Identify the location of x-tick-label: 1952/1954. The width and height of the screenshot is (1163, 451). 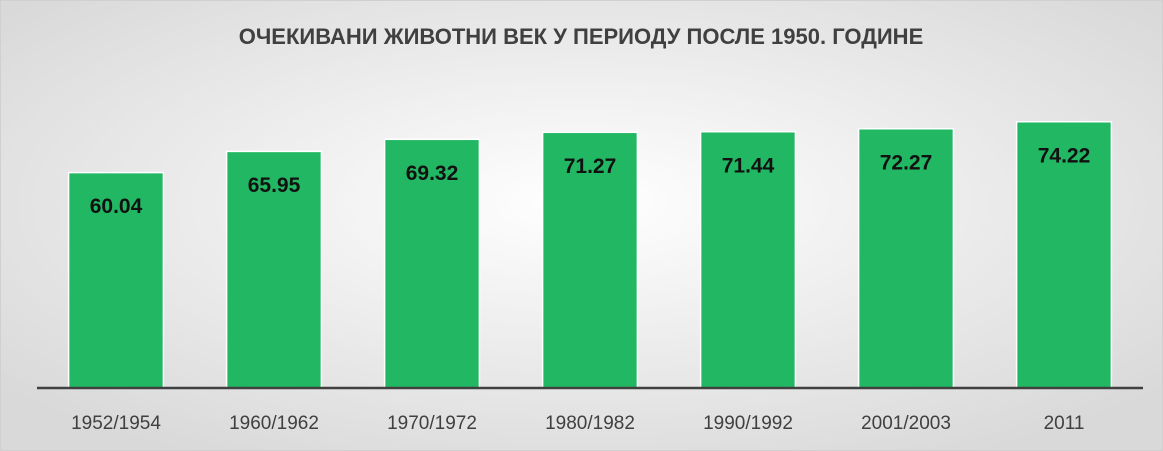
(116, 423).